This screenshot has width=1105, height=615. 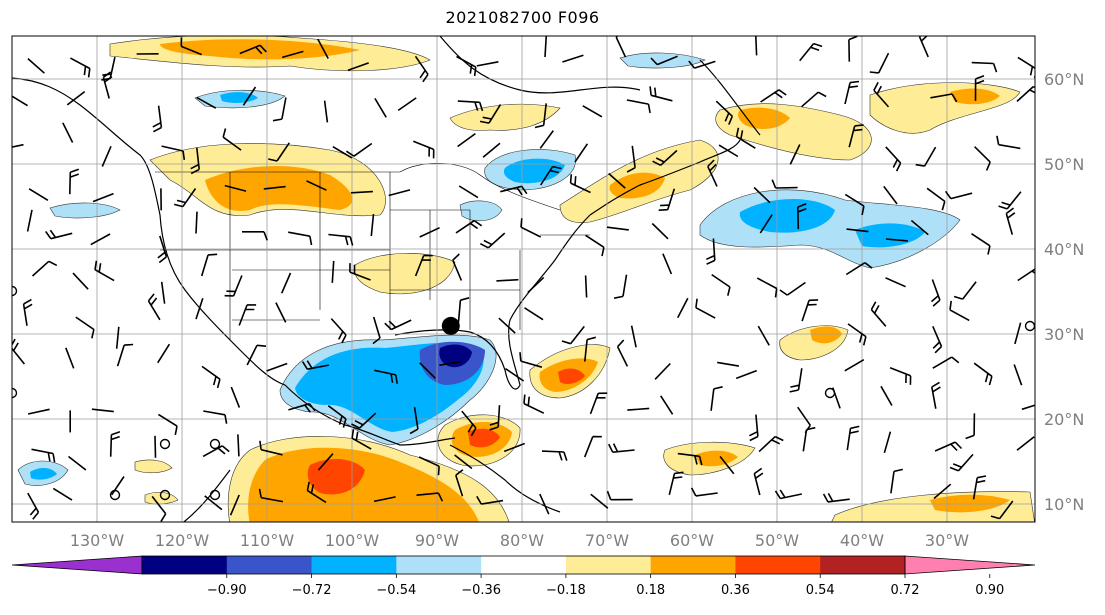 I want to click on lon-tick-label: 120°W, so click(x=182, y=540).